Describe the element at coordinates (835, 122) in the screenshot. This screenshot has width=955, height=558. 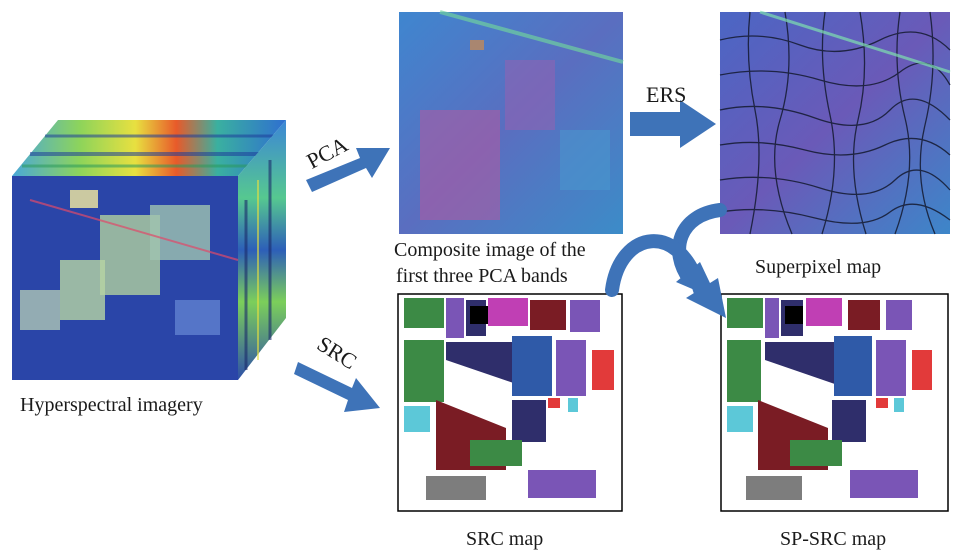
I see `superpixel-map` at that location.